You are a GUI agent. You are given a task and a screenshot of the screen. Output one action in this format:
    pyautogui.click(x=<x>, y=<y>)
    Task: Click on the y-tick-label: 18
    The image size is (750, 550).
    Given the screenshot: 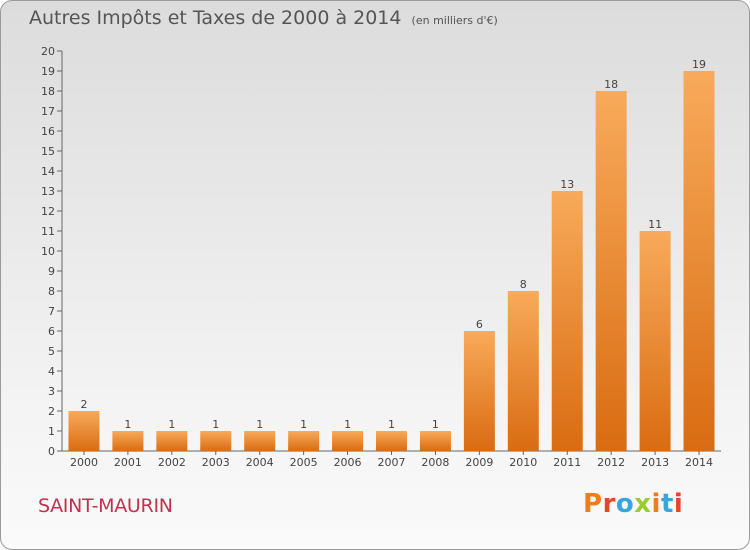 What is the action you would take?
    pyautogui.click(x=48, y=91)
    